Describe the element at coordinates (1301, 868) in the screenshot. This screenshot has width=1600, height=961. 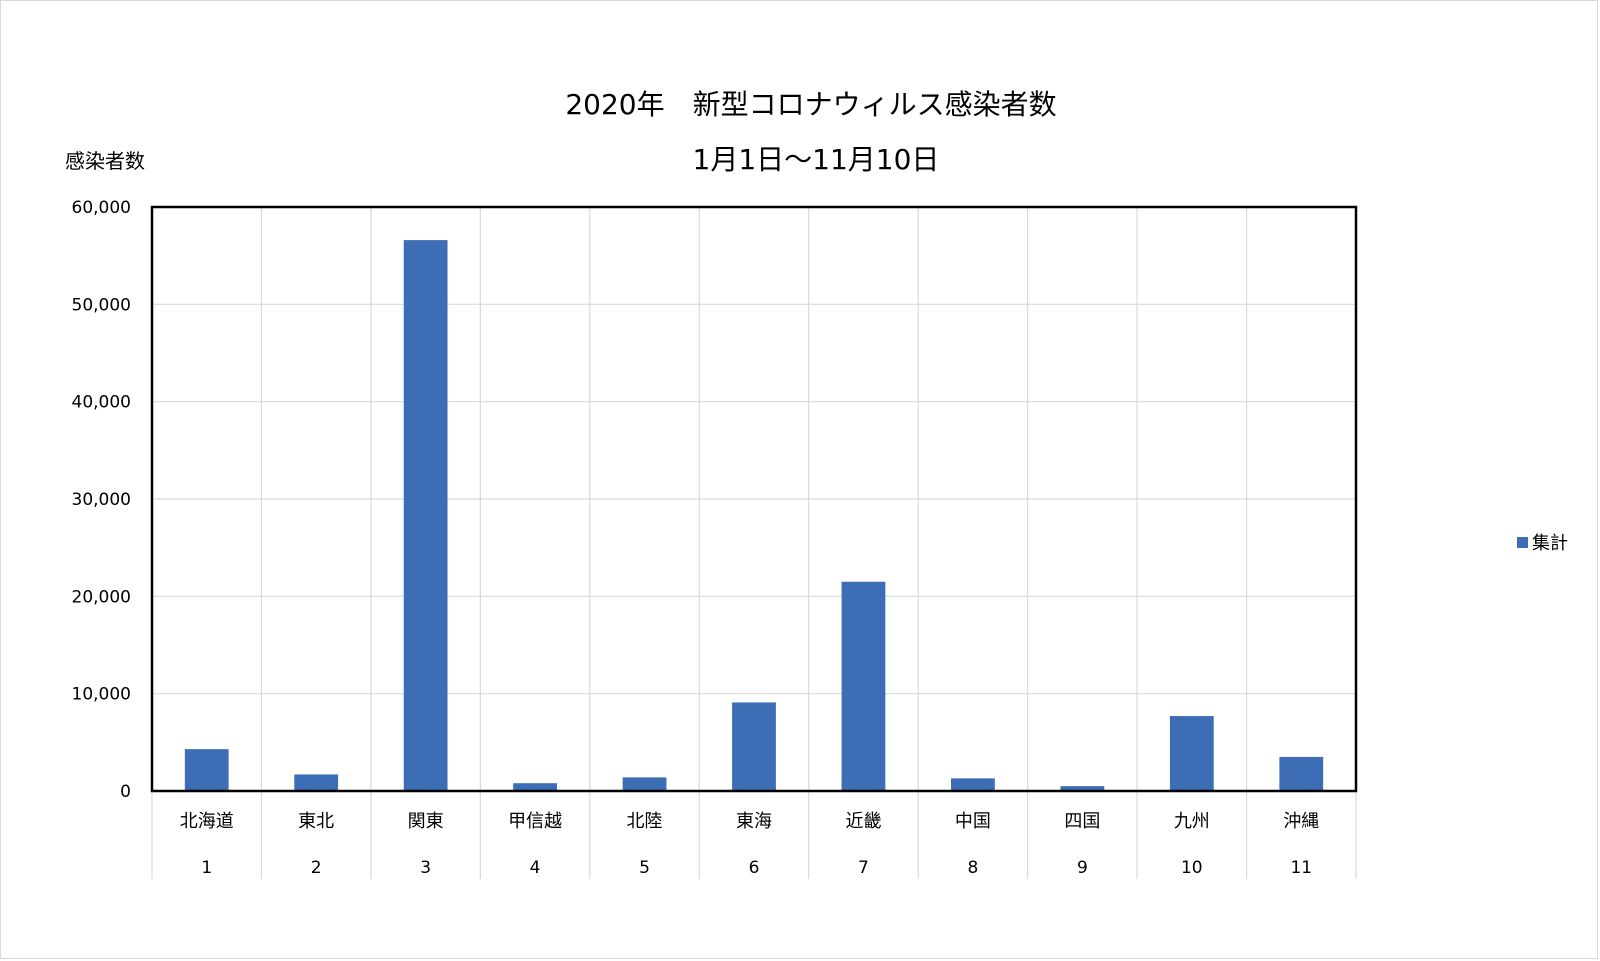
I see `category-number: 11` at that location.